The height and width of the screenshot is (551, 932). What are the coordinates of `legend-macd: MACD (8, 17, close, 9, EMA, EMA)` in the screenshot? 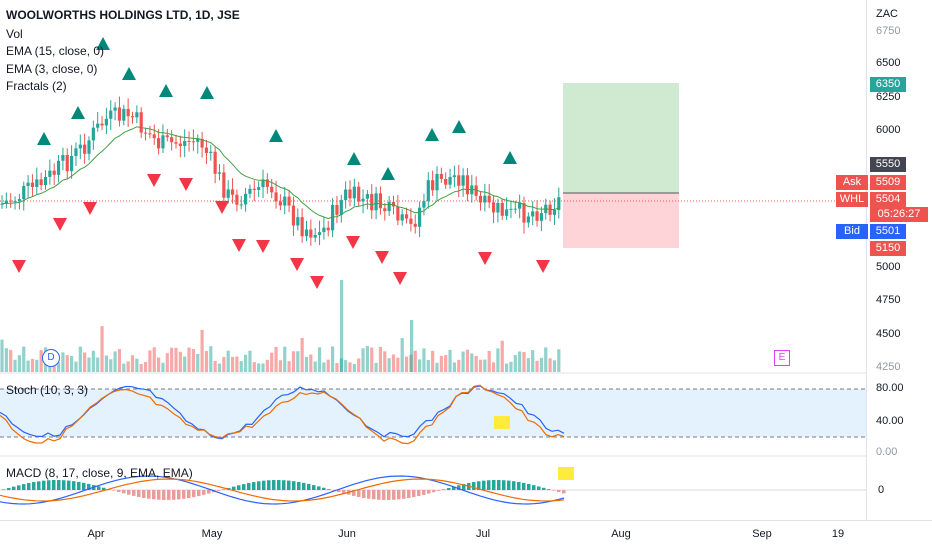 It's located at (99, 473).